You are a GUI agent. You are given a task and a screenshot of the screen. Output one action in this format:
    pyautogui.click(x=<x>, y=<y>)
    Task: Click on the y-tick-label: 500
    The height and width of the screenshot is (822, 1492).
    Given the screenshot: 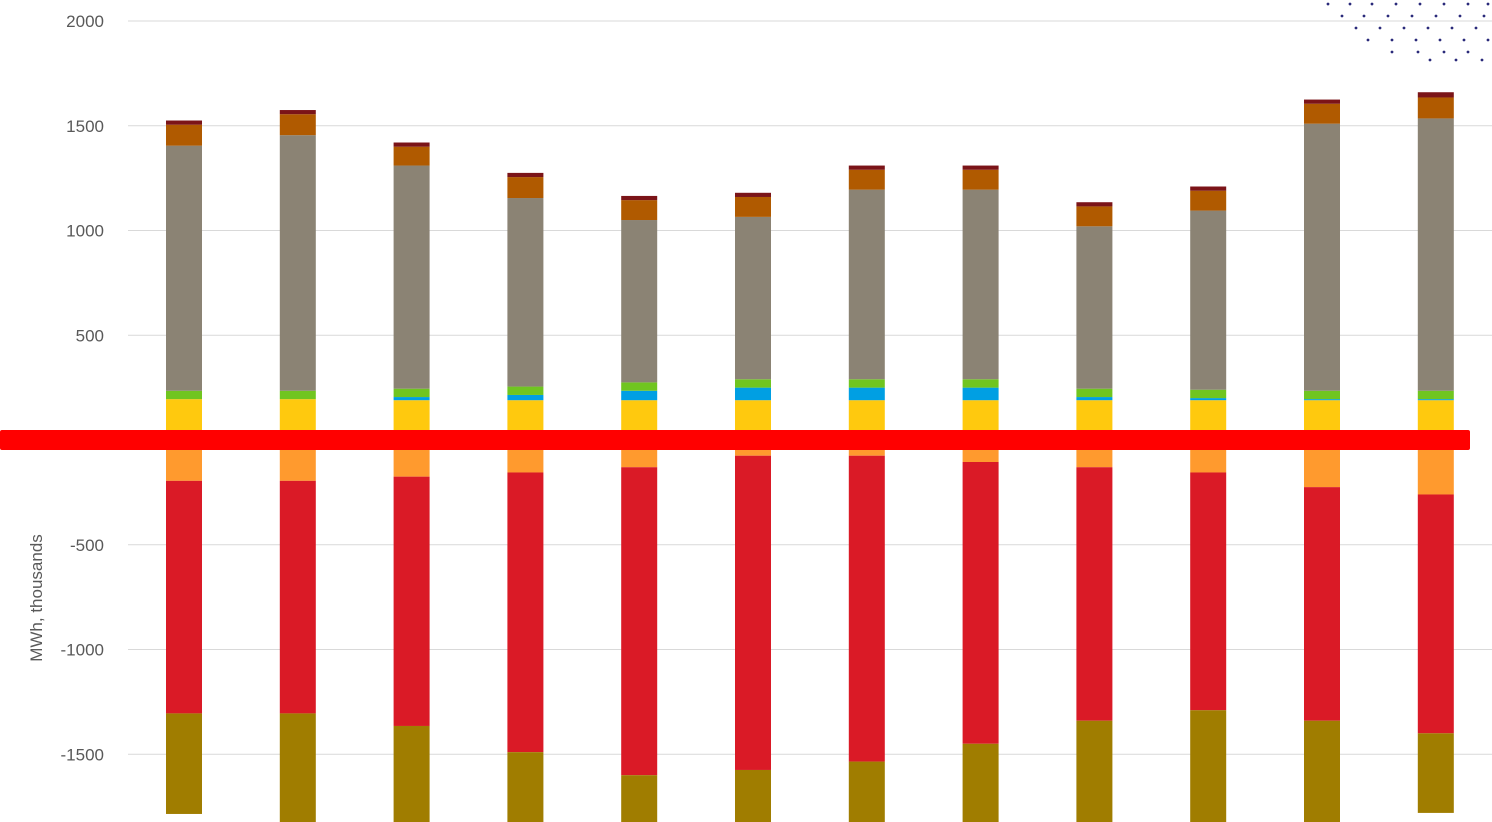 What is the action you would take?
    pyautogui.click(x=90, y=335)
    